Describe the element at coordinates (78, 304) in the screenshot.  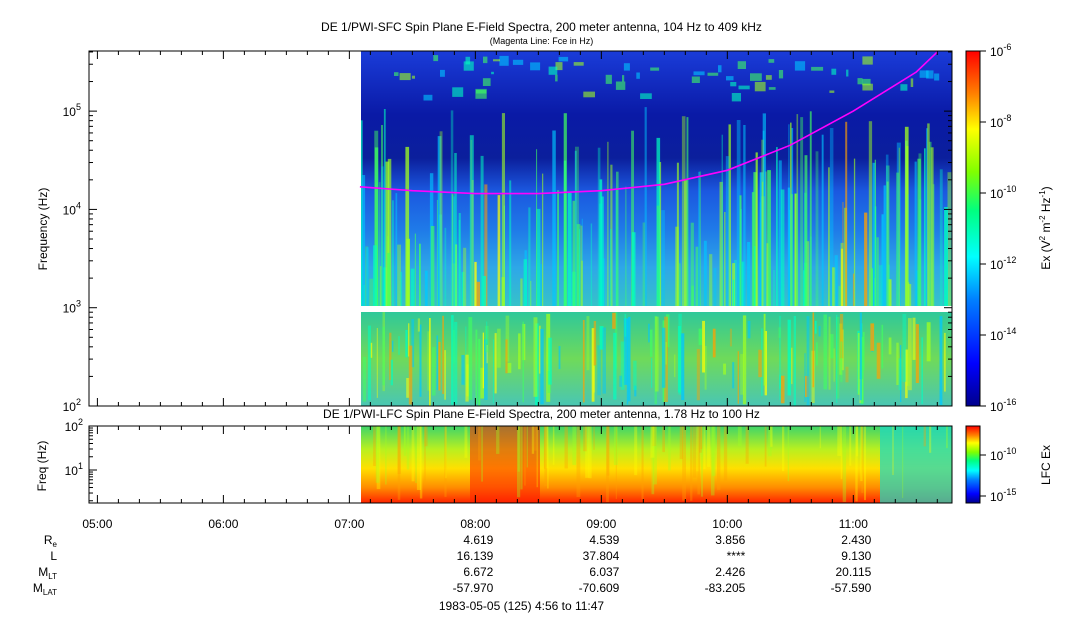
I see `tick-exp: 3` at that location.